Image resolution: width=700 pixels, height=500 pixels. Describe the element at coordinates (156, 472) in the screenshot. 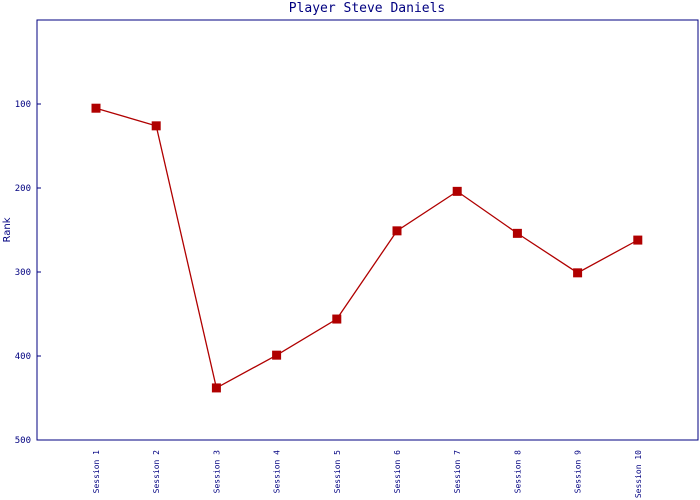

I see `x-tick-label: Session 2` at that location.